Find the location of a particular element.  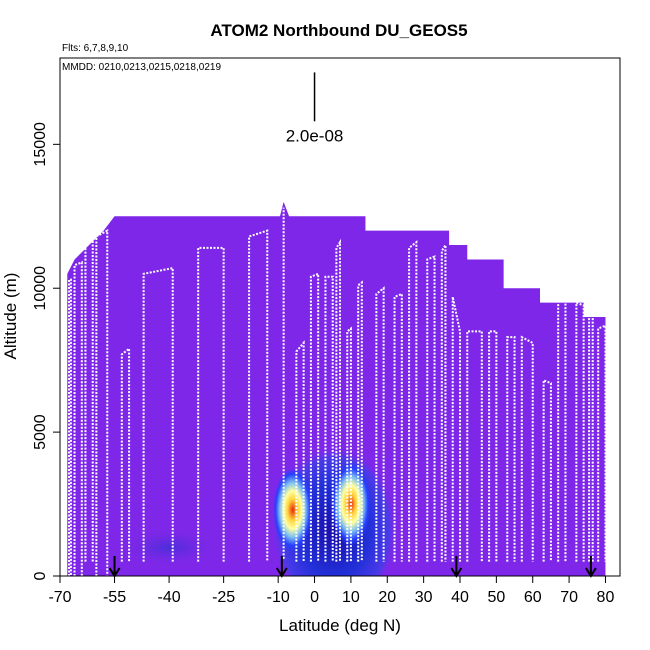

x-tick-label: -40 is located at coordinates (169, 597).